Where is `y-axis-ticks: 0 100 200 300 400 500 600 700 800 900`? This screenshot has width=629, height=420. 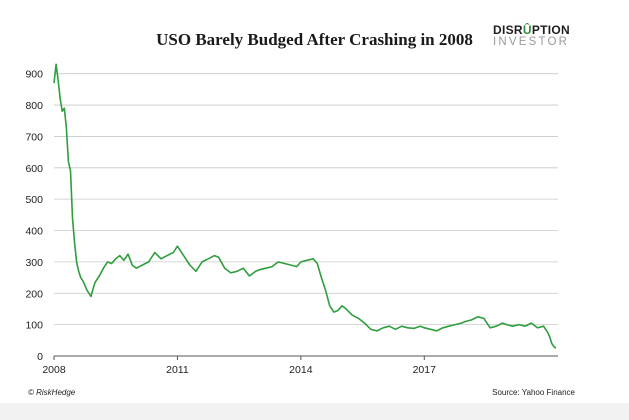 y-axis-ticks: 0 100 200 300 400 500 600 700 800 900 is located at coordinates (34, 216).